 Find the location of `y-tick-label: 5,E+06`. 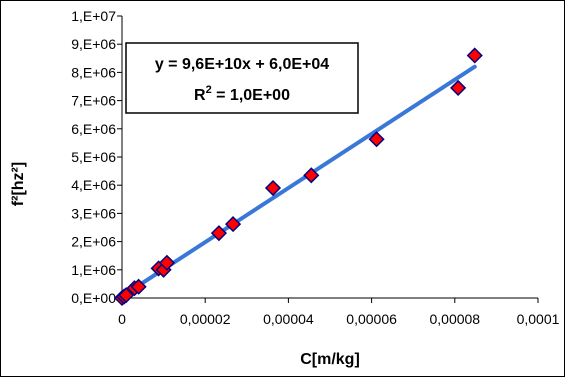

y-tick-label: 5,E+06 is located at coordinates (93, 157).